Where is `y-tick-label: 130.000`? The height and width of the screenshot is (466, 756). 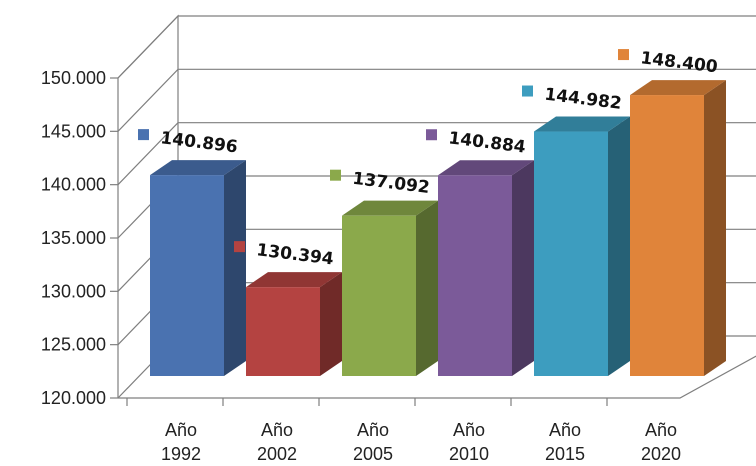 y-tick-label: 130.000 is located at coordinates (73, 291).